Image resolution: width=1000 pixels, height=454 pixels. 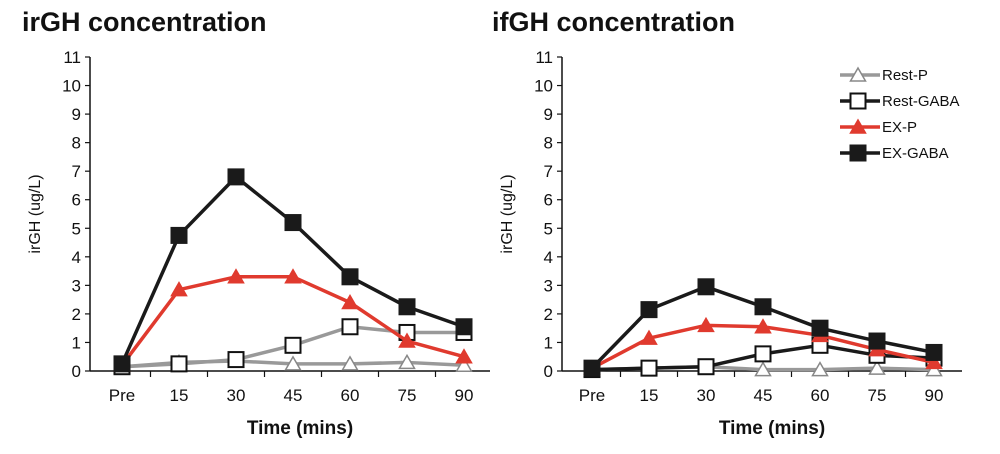 What do you see at coordinates (899, 127) in the screenshot?
I see `legend-label: EX-P` at bounding box center [899, 127].